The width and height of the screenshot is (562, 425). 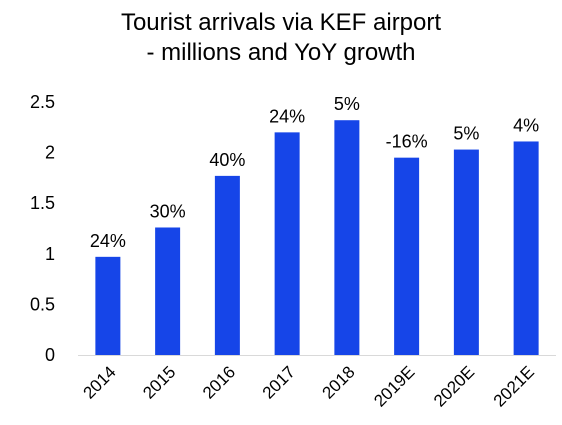 I want to click on data-label: 4%, so click(x=526, y=125).